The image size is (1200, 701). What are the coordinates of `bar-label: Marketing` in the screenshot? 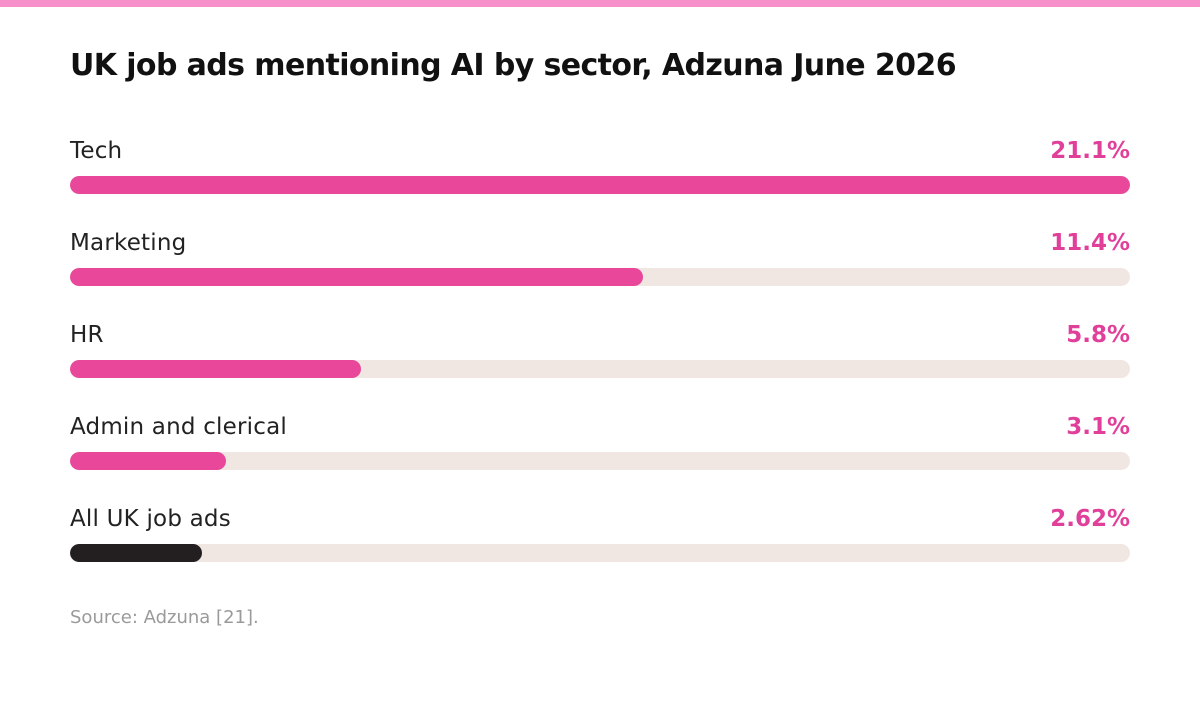 It's located at (128, 243).